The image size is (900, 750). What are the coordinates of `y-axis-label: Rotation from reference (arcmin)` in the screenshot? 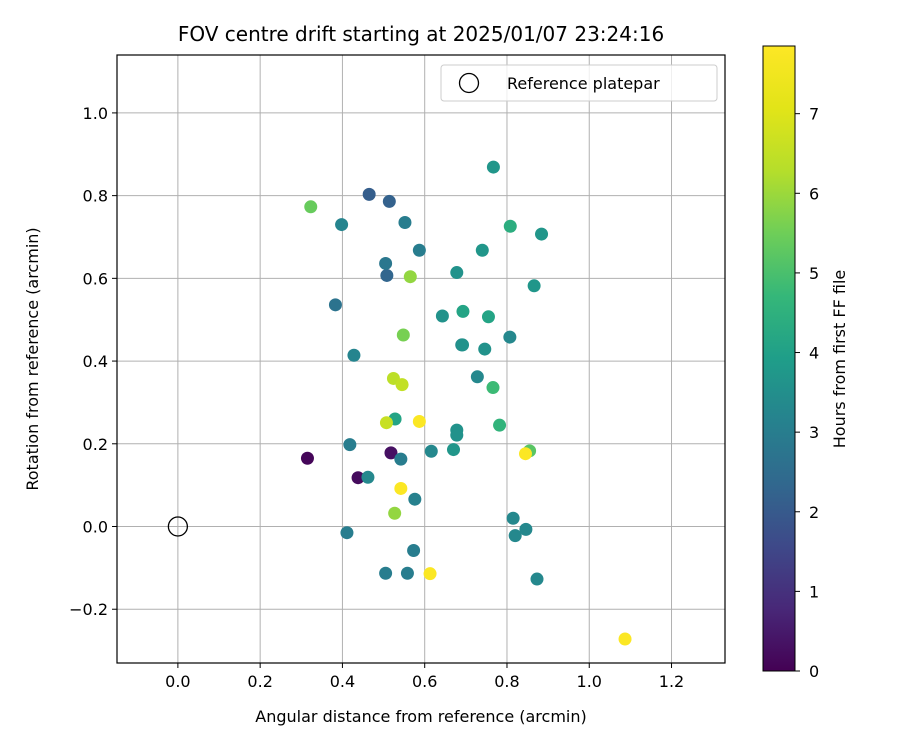 It's located at (32, 358).